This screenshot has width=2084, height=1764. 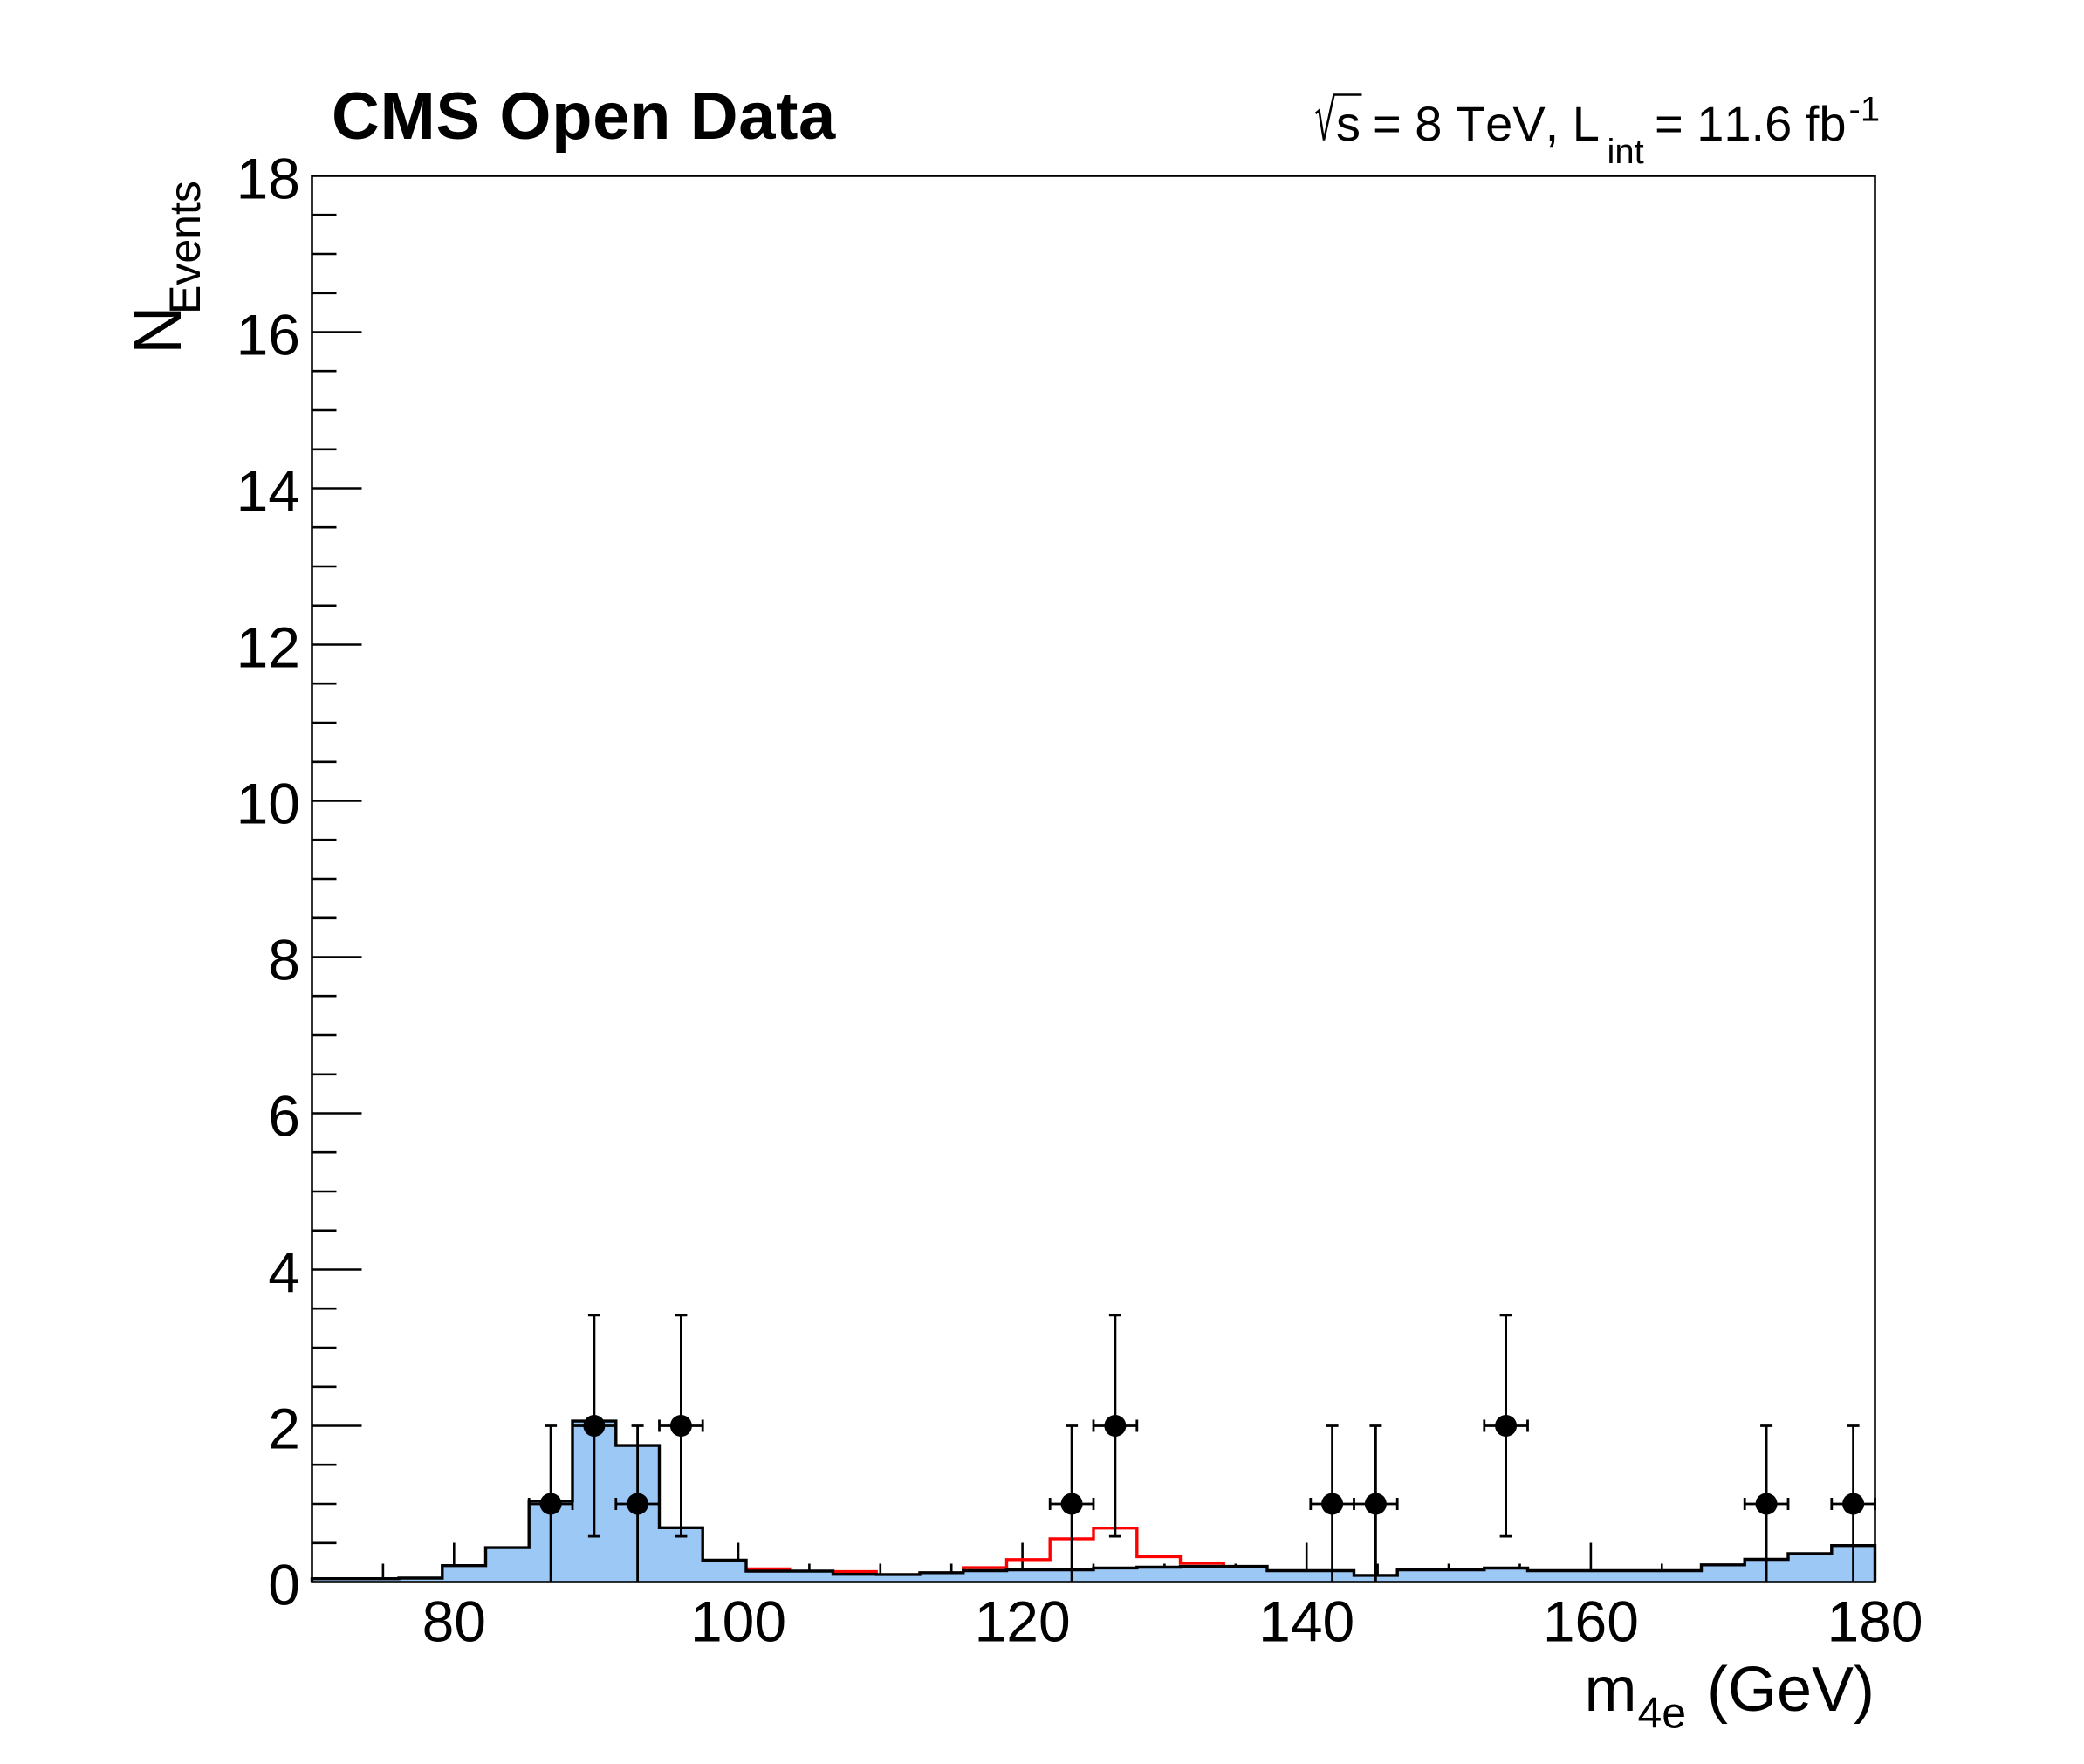 What do you see at coordinates (284, 1116) in the screenshot?
I see `svg-text: 6` at bounding box center [284, 1116].